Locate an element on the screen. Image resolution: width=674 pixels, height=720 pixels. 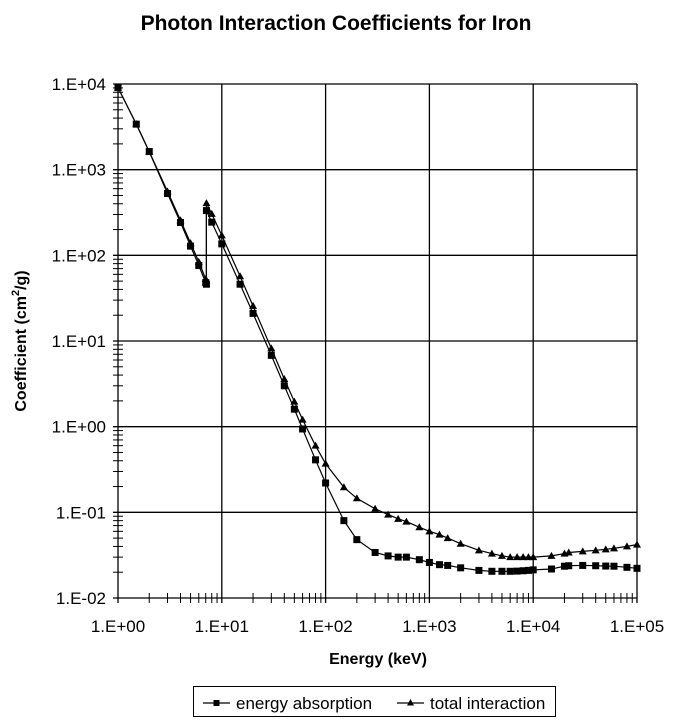
legend-label: total interaction is located at coordinates (487, 703).